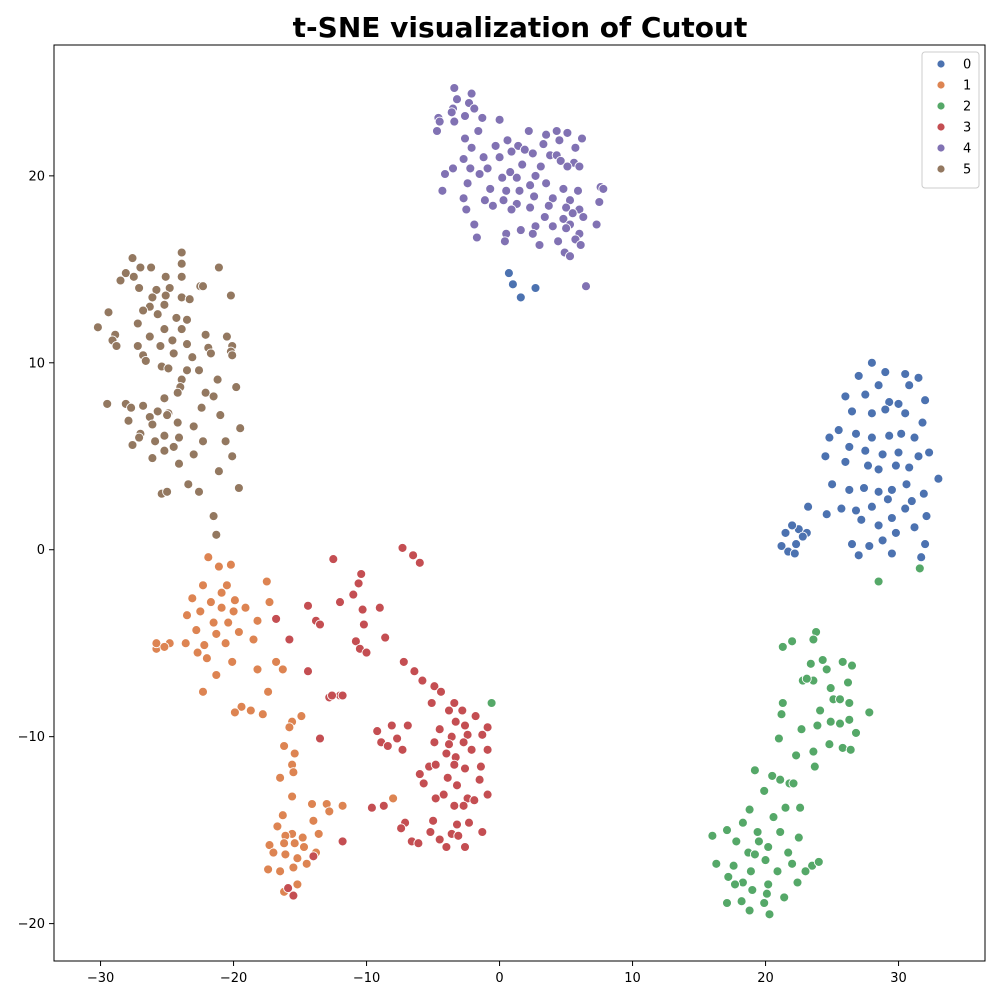 The height and width of the screenshot is (1000, 1000). What do you see at coordinates (366, 978) in the screenshot?
I see `x-tick-label: −10` at bounding box center [366, 978].